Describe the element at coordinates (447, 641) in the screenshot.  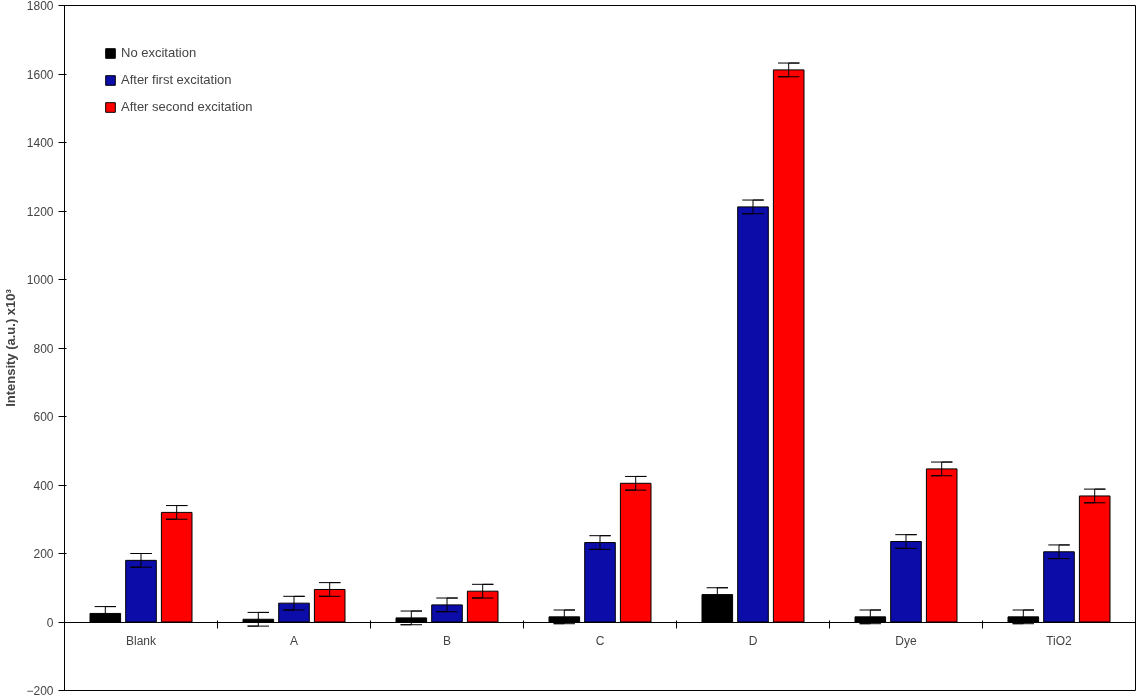
I see `x-tick-label: B` at that location.